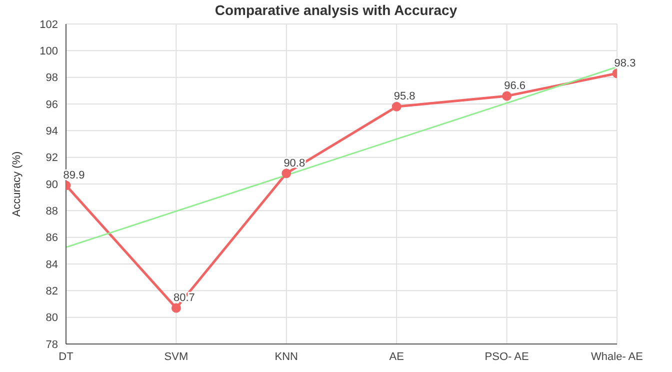 This screenshot has height=372, width=672. Describe the element at coordinates (52, 158) in the screenshot. I see `y-tick-label: 92` at that location.